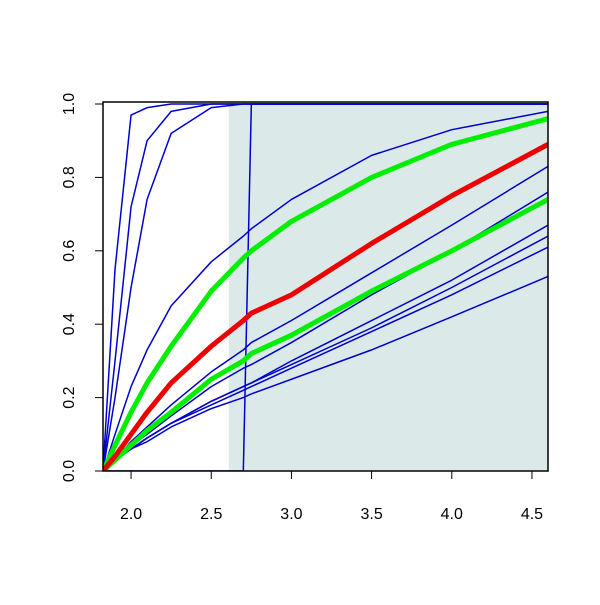  What do you see at coordinates (69, 177) in the screenshot?
I see `y-tick-label: 0.8` at bounding box center [69, 177].